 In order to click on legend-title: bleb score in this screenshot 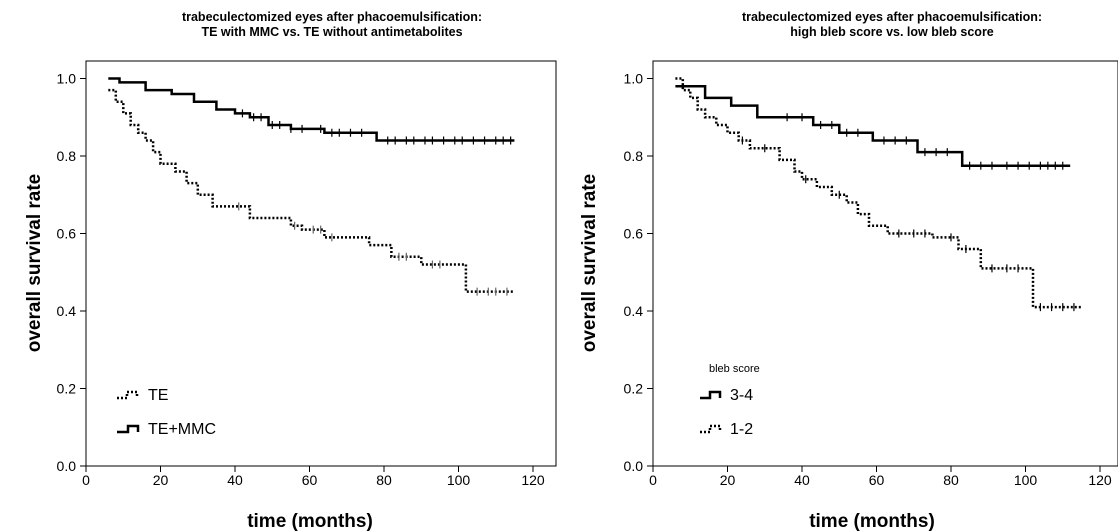, I will do `click(734, 369)`.